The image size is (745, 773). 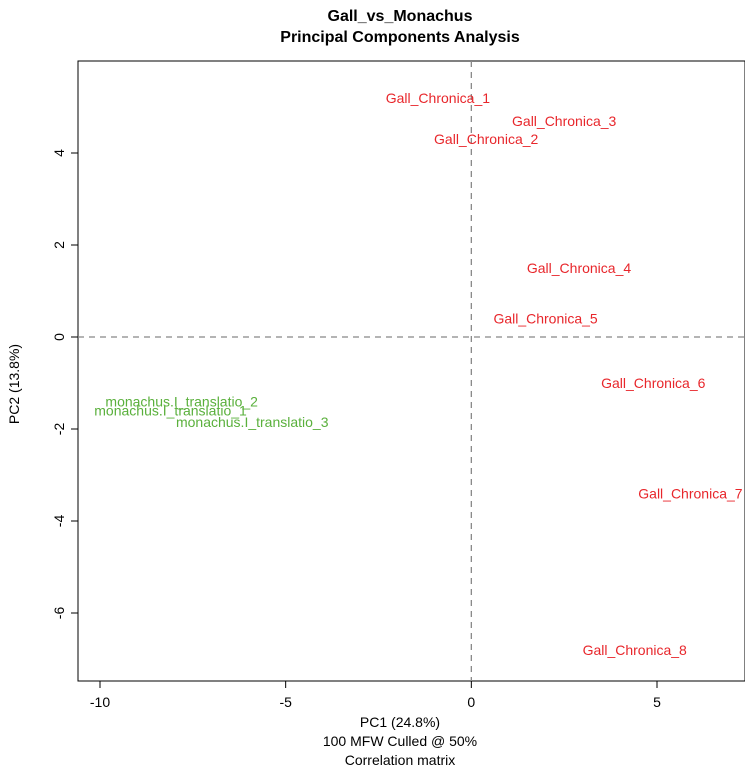 I want to click on point-label: Gall_Chronica_8, so click(x=635, y=650).